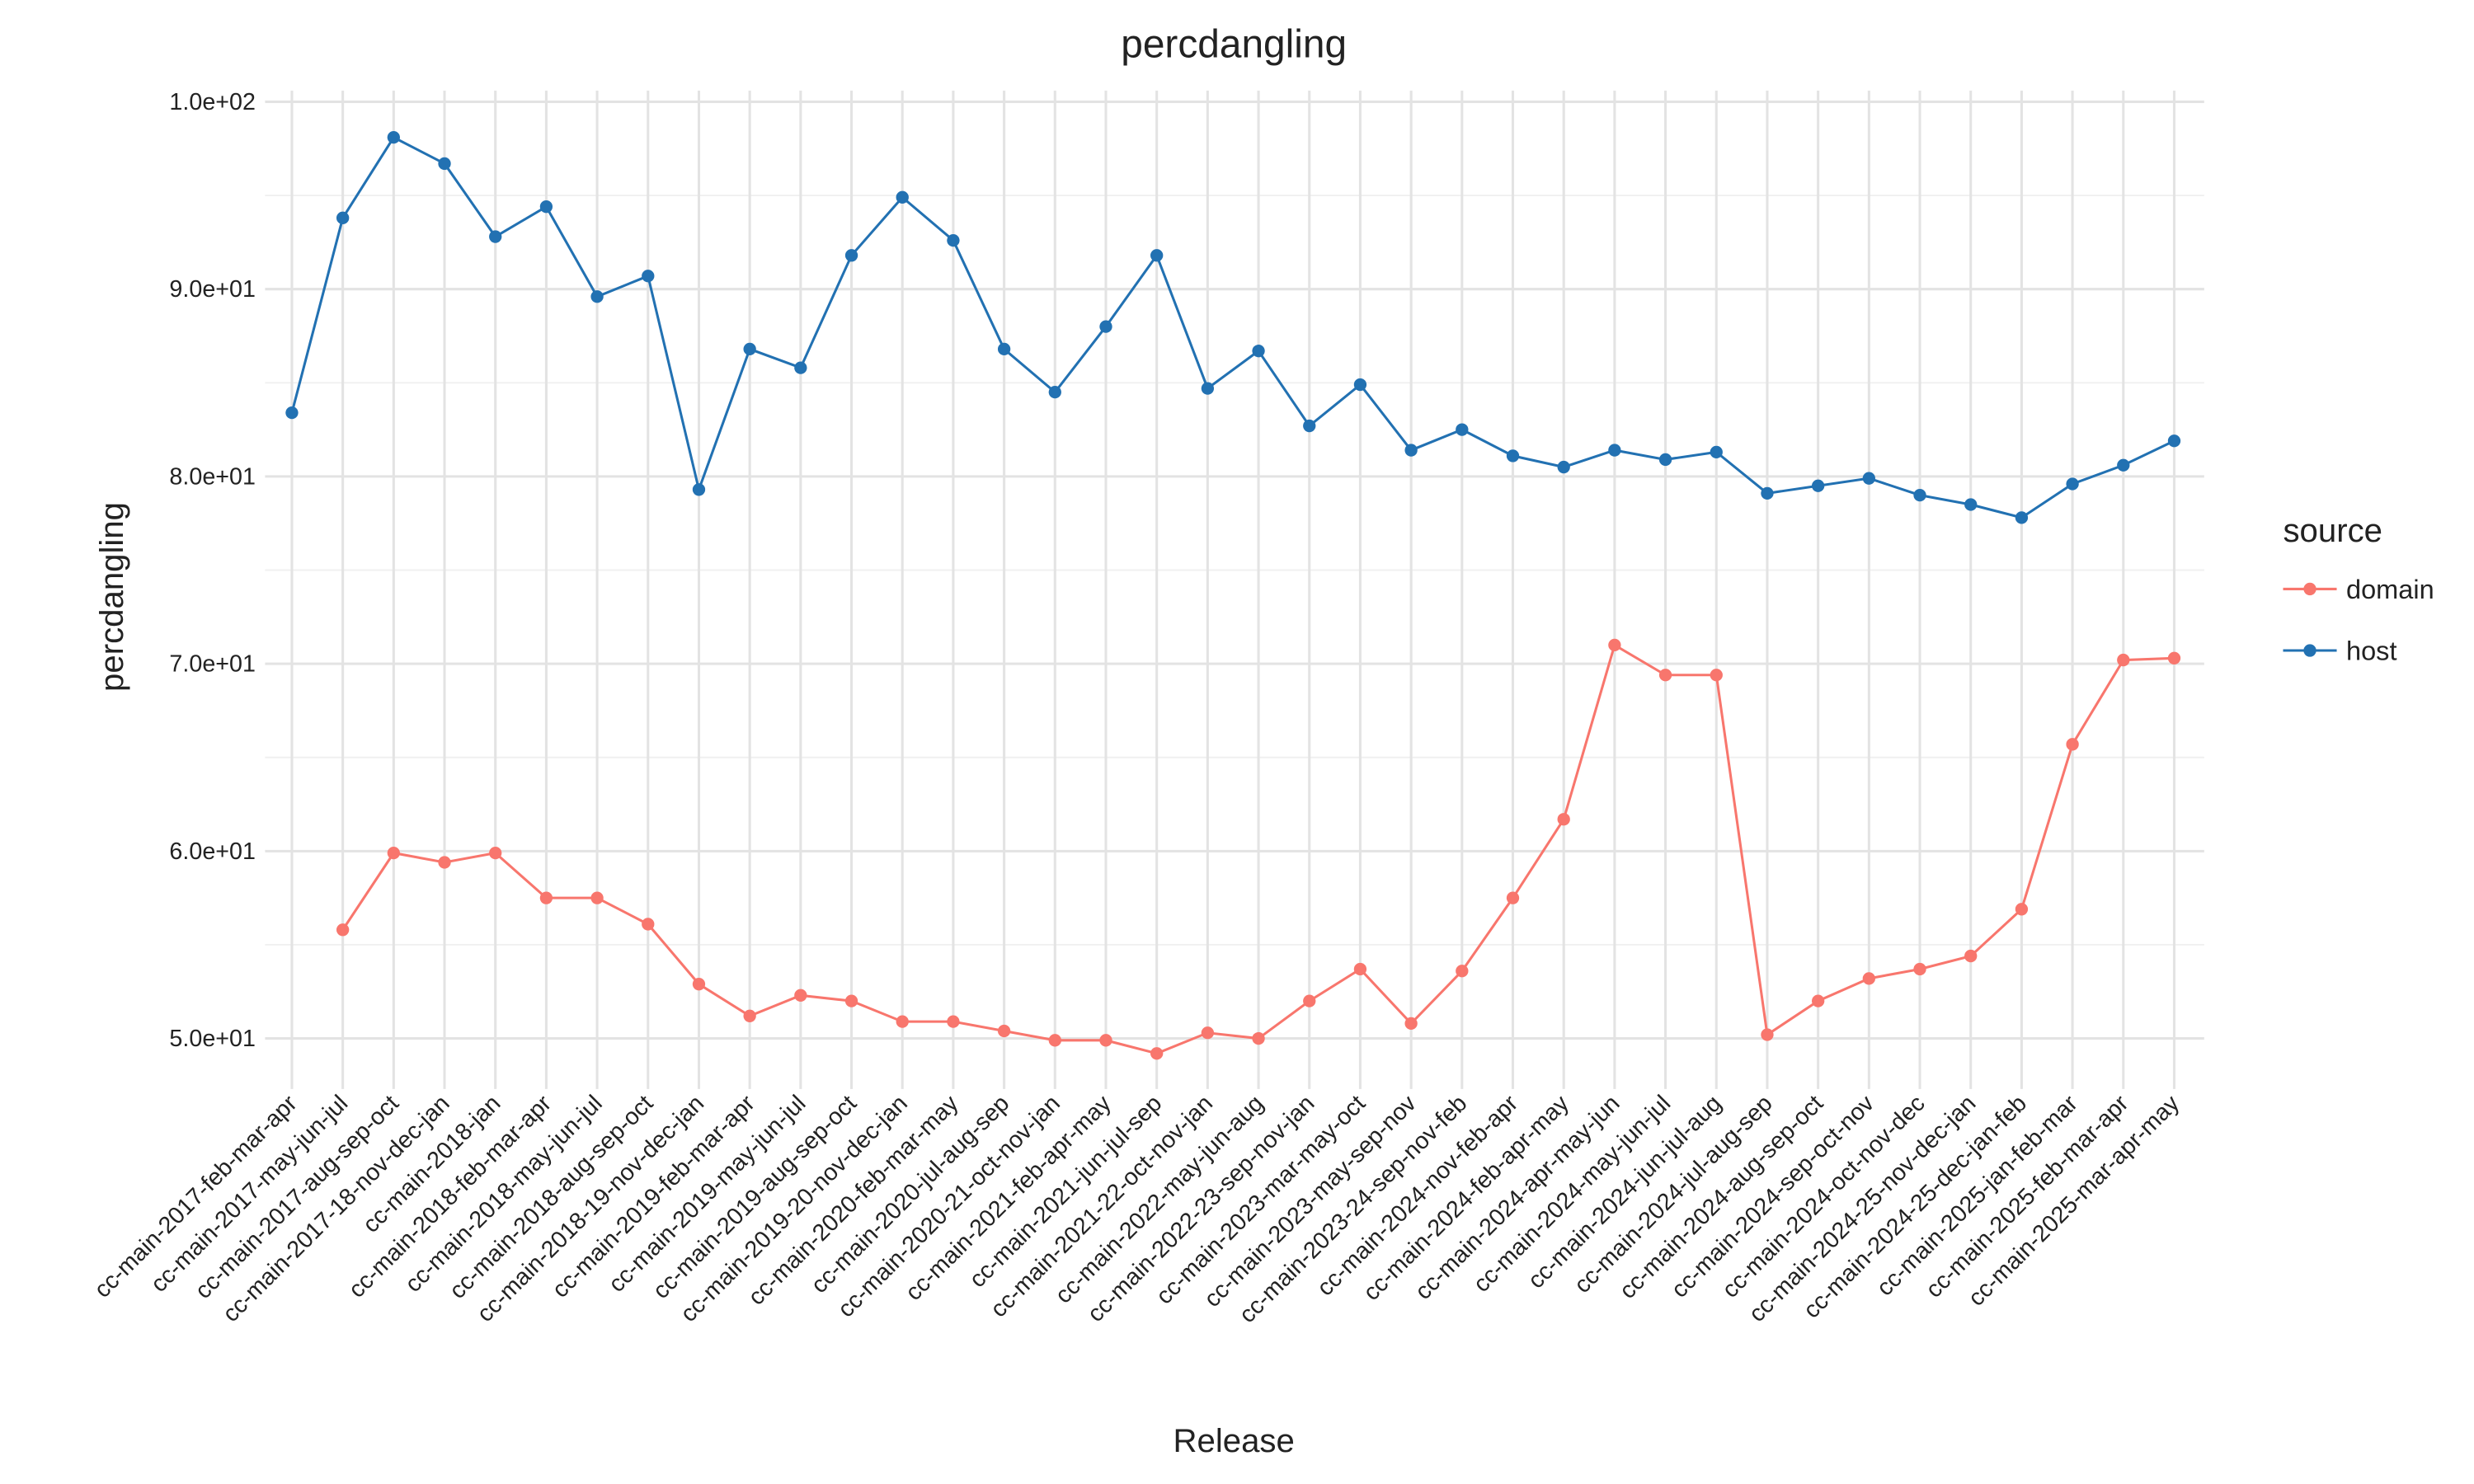  What do you see at coordinates (212, 102) in the screenshot?
I see `y-tick-label: 1.0e+02` at bounding box center [212, 102].